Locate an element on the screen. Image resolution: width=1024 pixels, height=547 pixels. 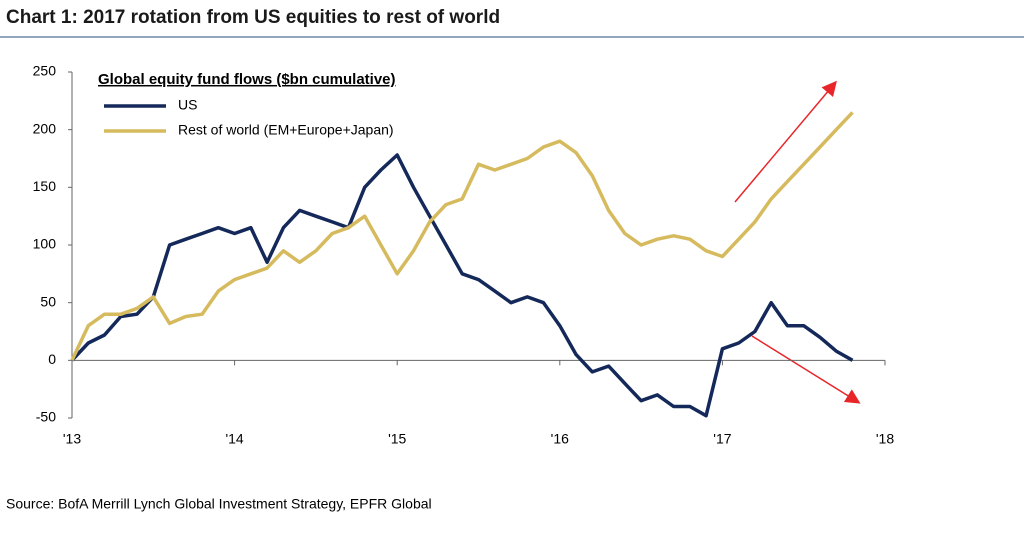
y-tick-label: 50 is located at coordinates (48, 301).